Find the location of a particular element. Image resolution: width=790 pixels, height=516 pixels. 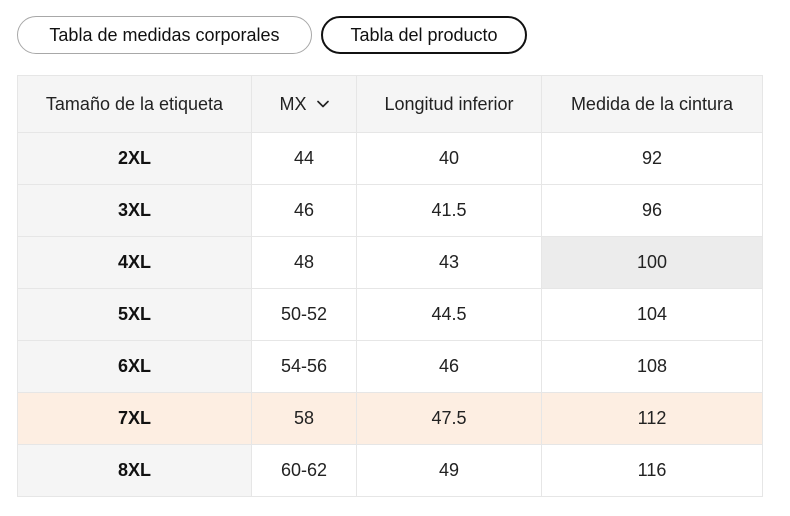

mx-size-cell: 60-62 is located at coordinates (304, 470).